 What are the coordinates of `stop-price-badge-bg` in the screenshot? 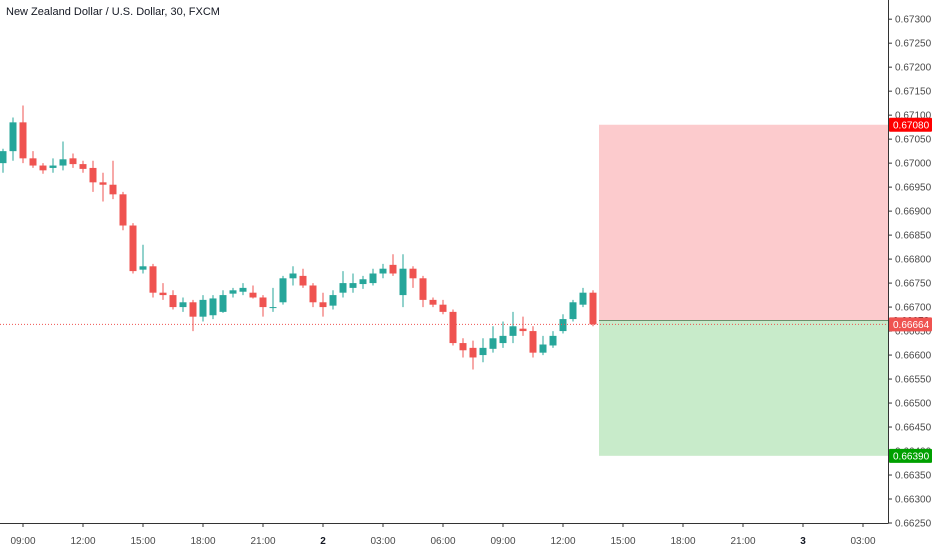 It's located at (910, 124).